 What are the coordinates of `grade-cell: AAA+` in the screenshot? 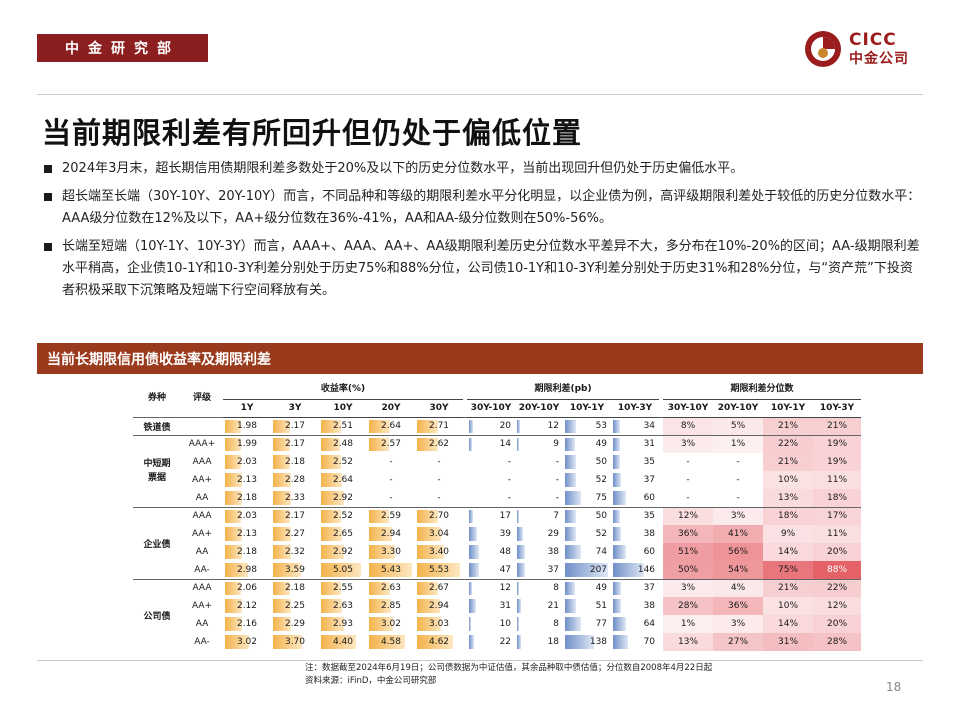 It's located at (202, 443).